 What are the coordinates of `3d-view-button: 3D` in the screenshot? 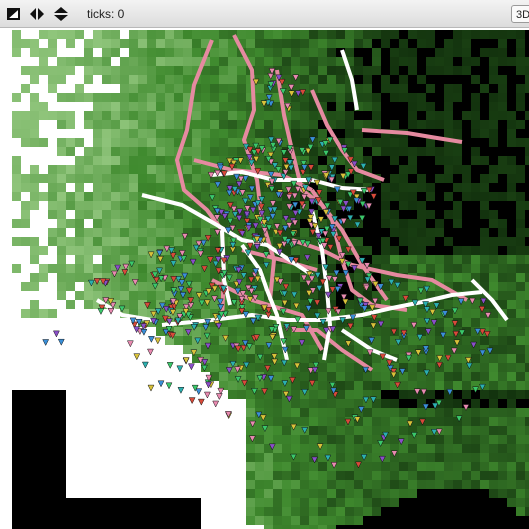 It's located at (520, 14).